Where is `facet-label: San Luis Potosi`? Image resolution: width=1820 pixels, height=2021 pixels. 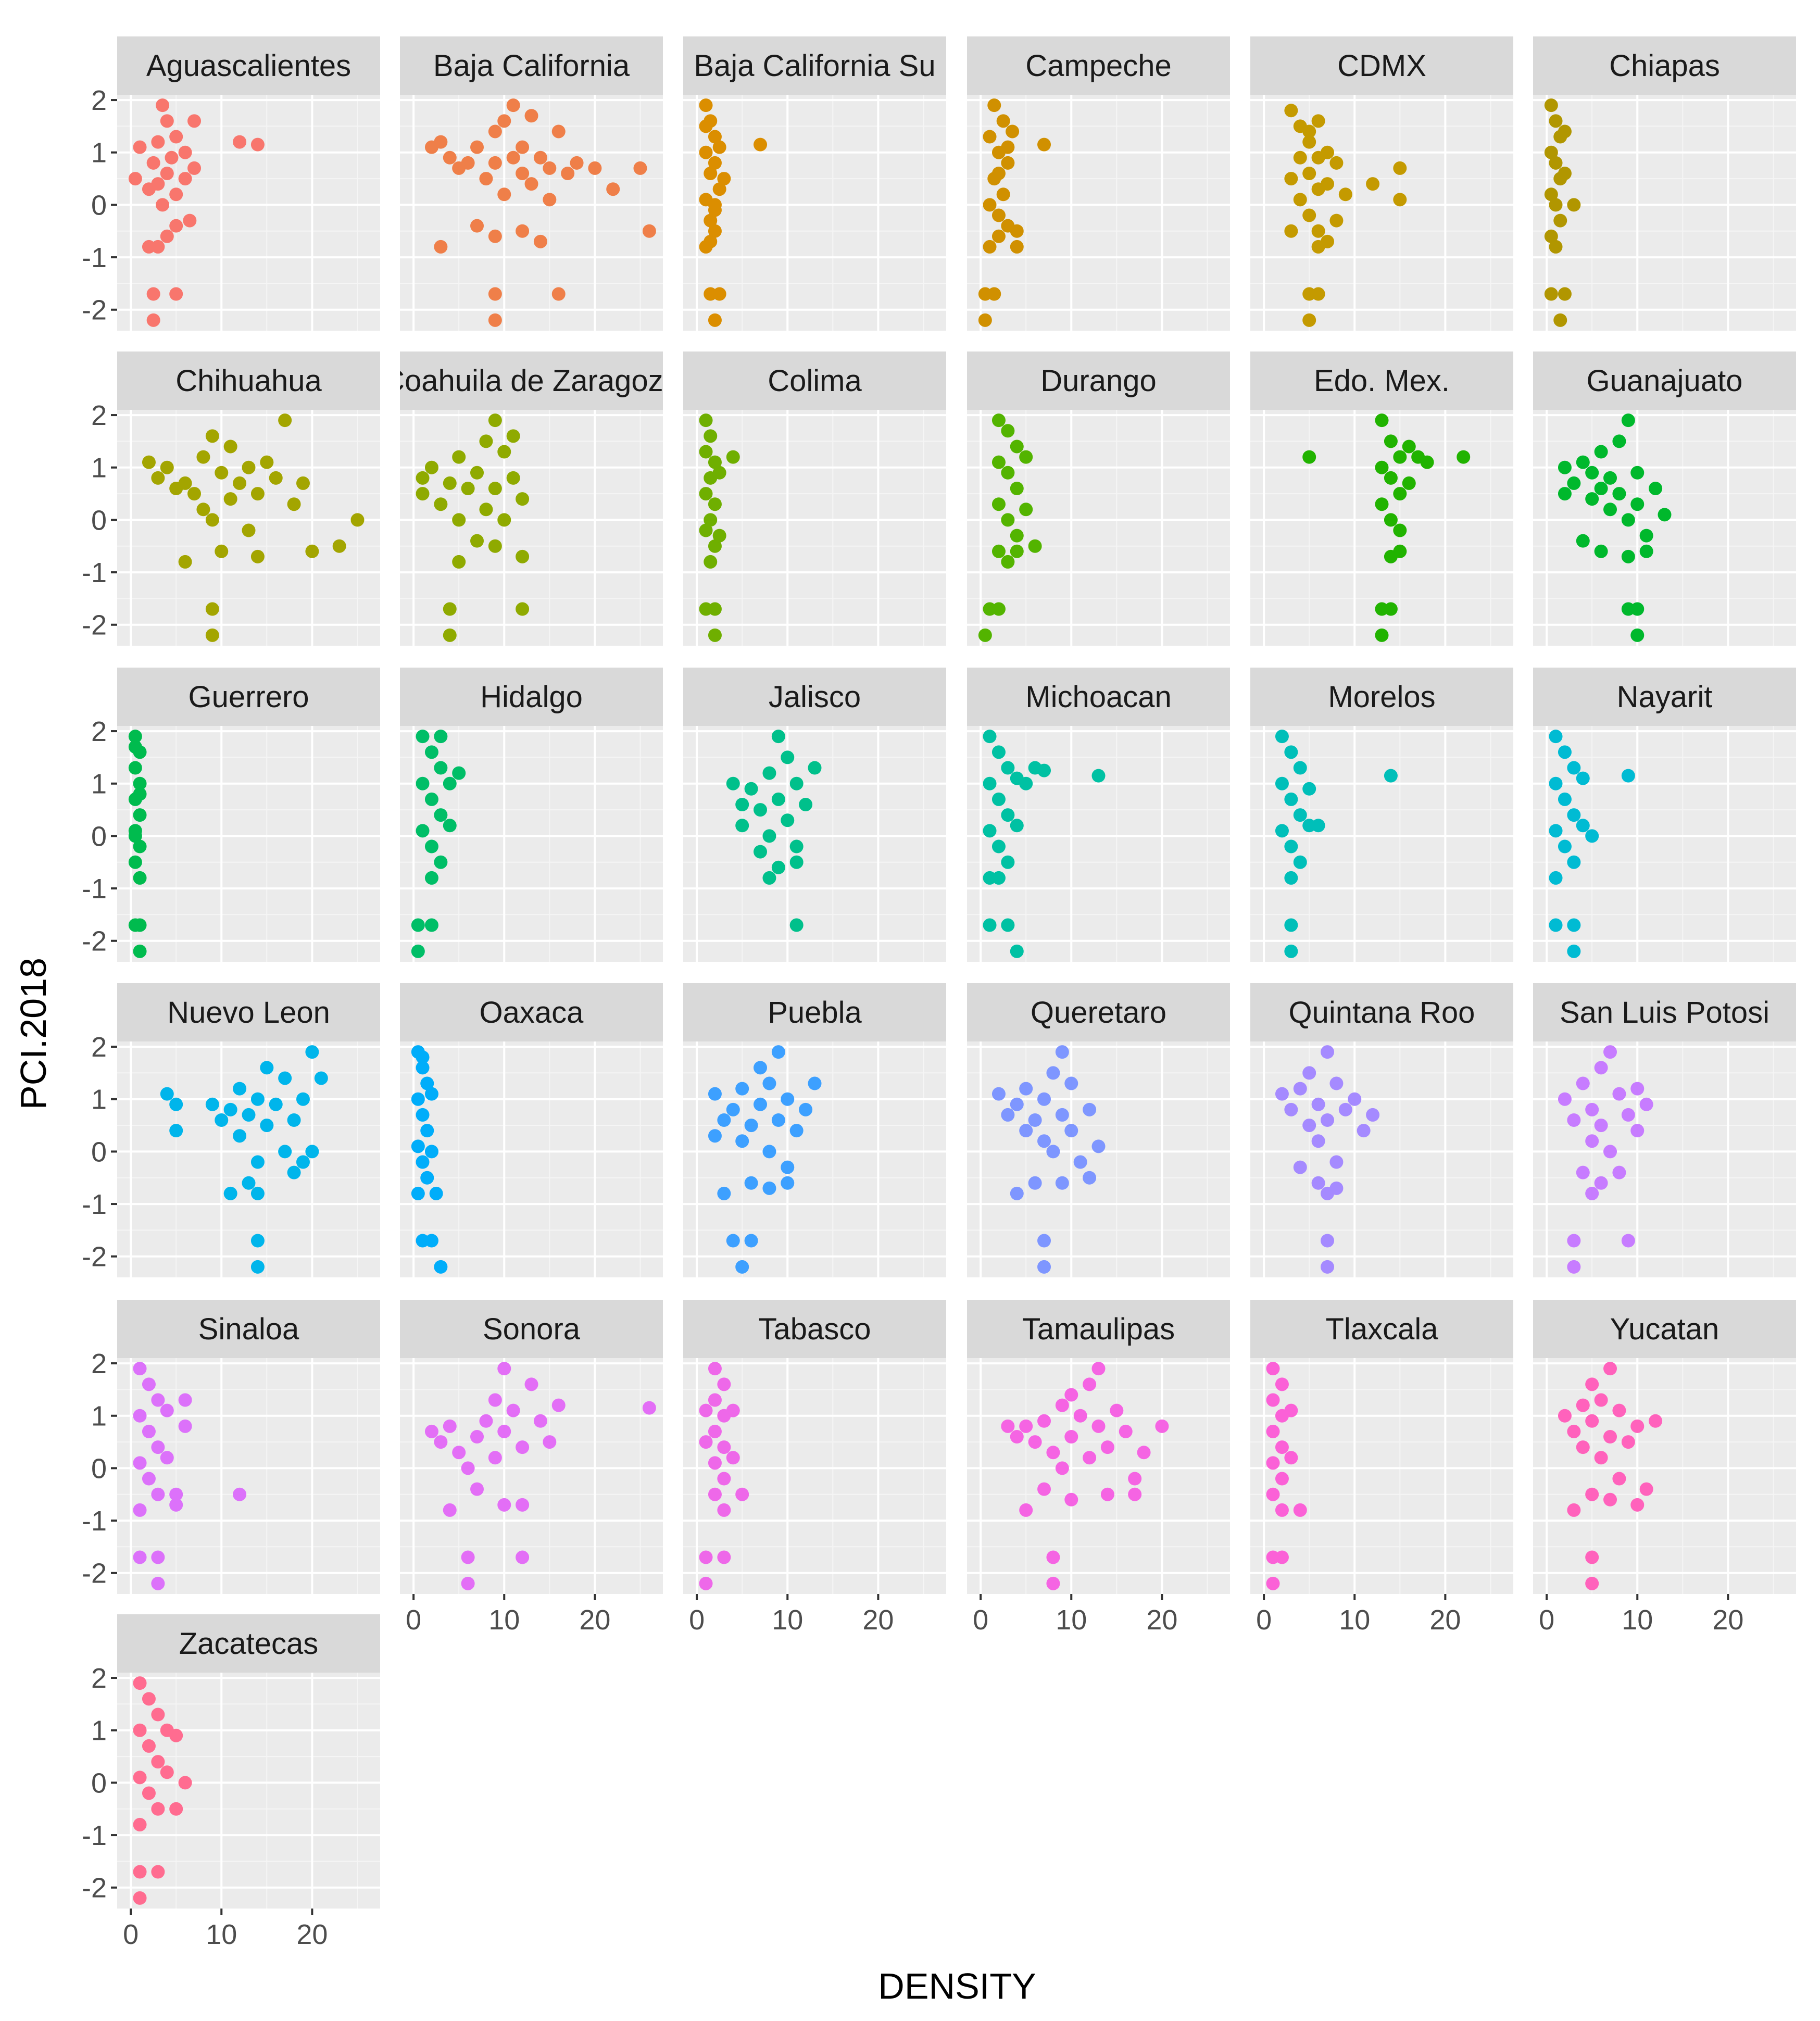 facet-label: San Luis Potosi is located at coordinates (1665, 1013).